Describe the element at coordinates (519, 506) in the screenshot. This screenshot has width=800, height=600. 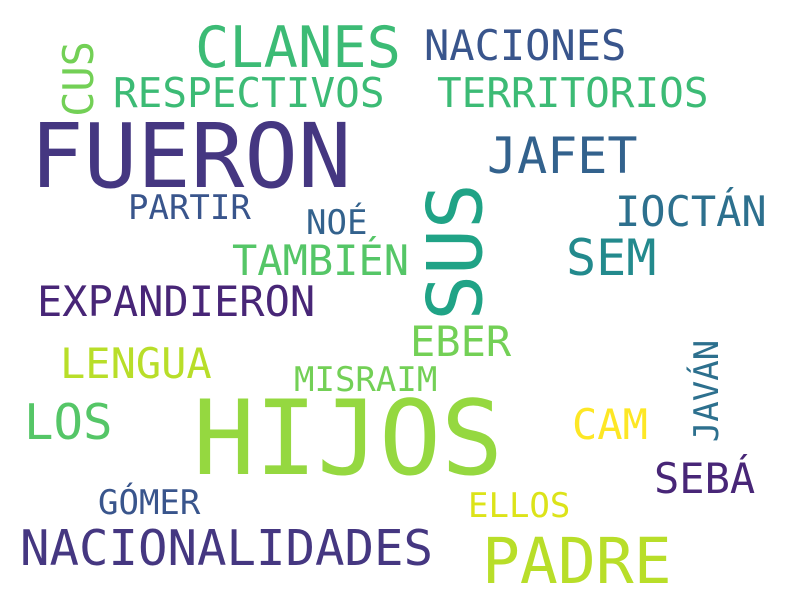
I see `word-ellos: ELLOS` at that location.